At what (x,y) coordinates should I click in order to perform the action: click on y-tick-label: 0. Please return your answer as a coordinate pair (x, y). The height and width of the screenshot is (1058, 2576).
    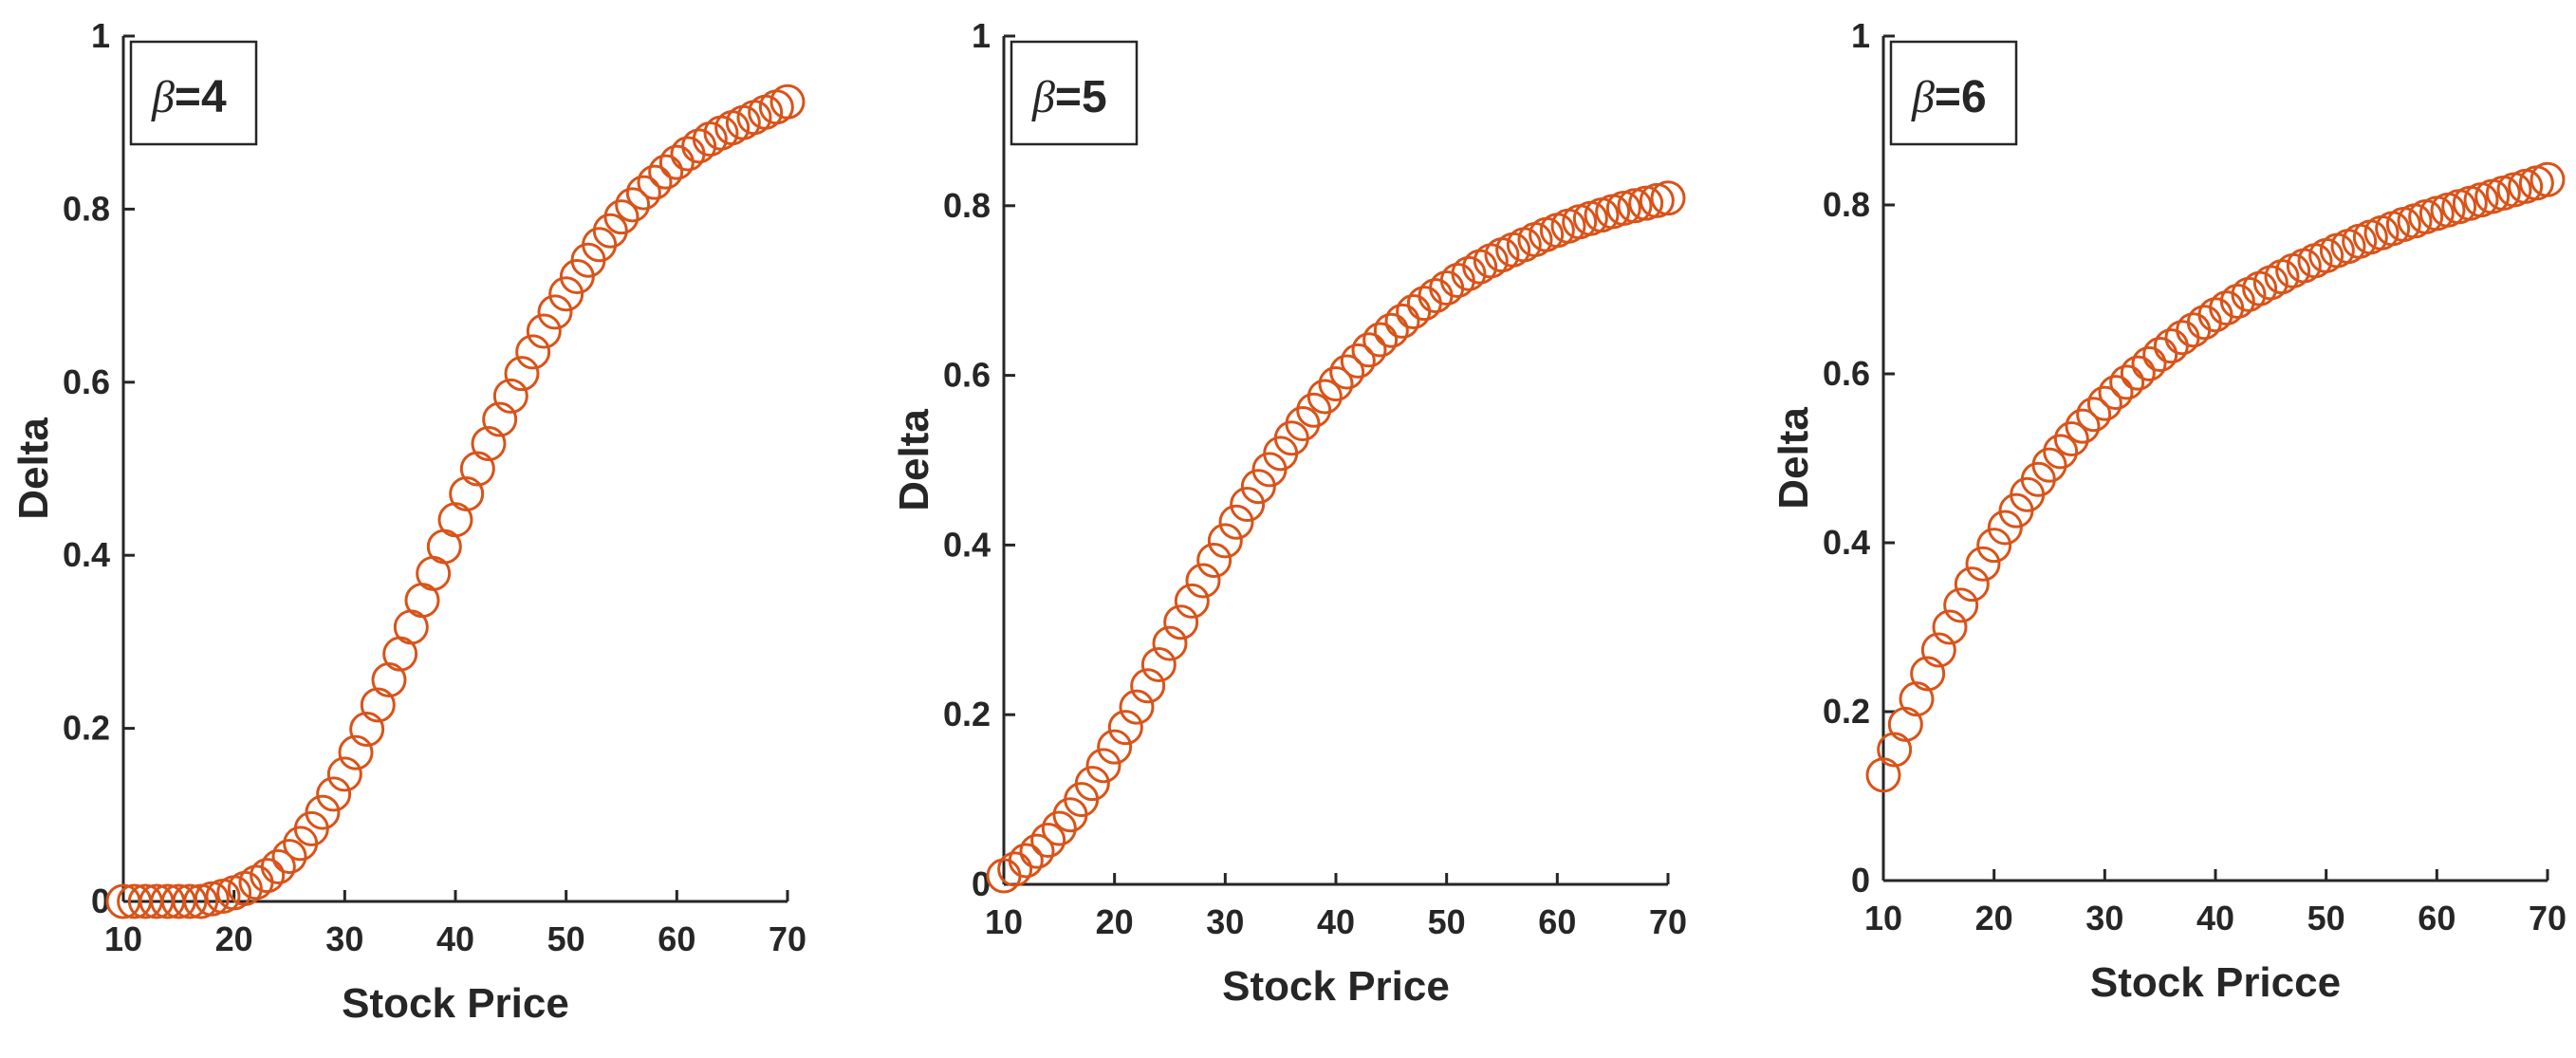
    Looking at the image, I should click on (100, 901).